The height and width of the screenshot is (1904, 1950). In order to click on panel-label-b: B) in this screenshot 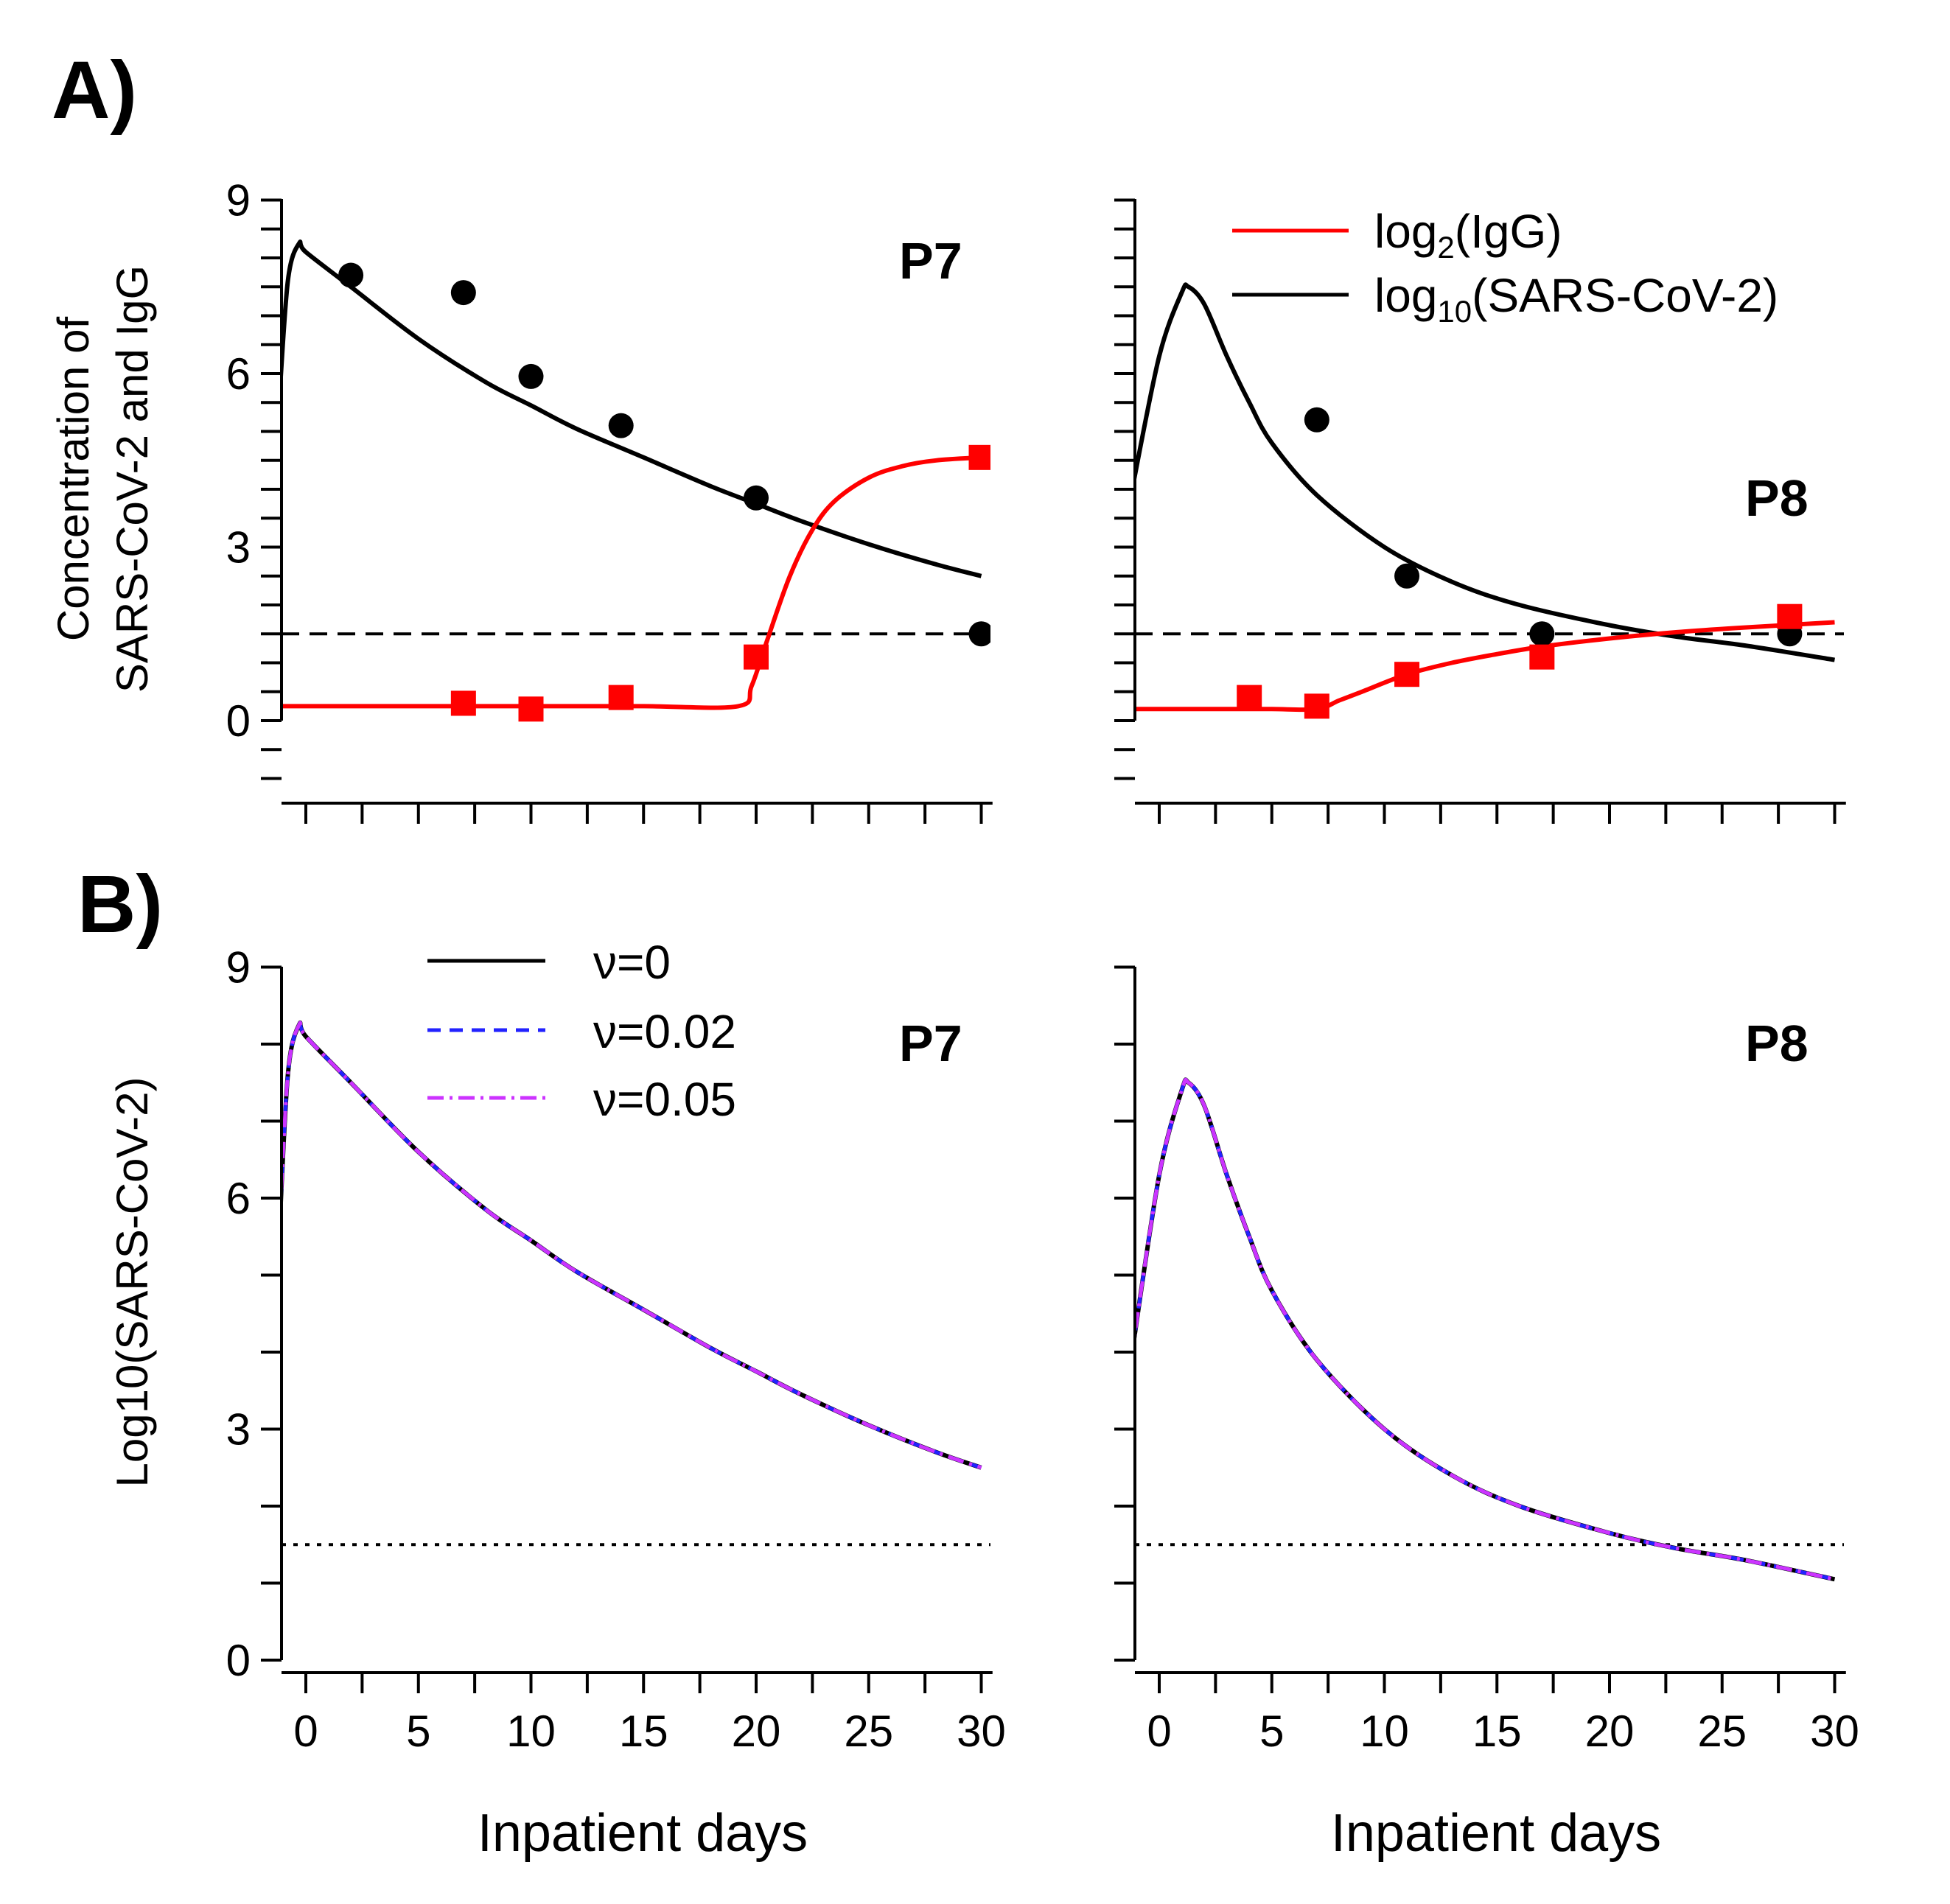, I will do `click(120, 905)`.